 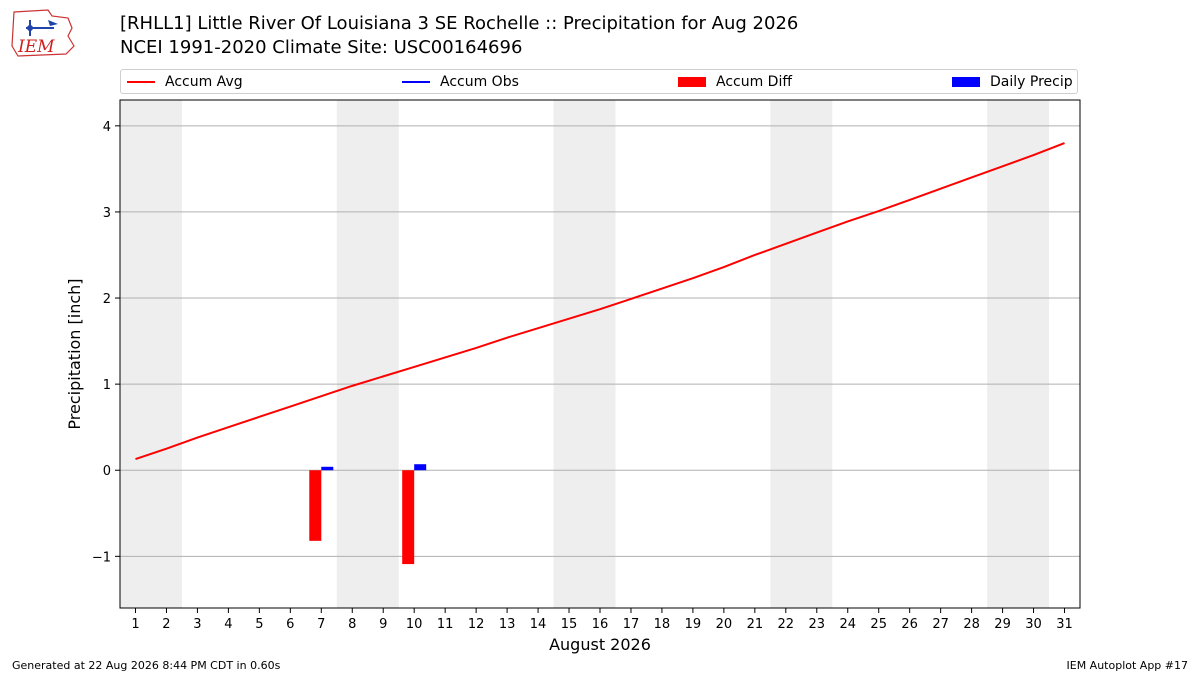 What do you see at coordinates (383, 624) in the screenshot?
I see `xtick-label-9: 9` at bounding box center [383, 624].